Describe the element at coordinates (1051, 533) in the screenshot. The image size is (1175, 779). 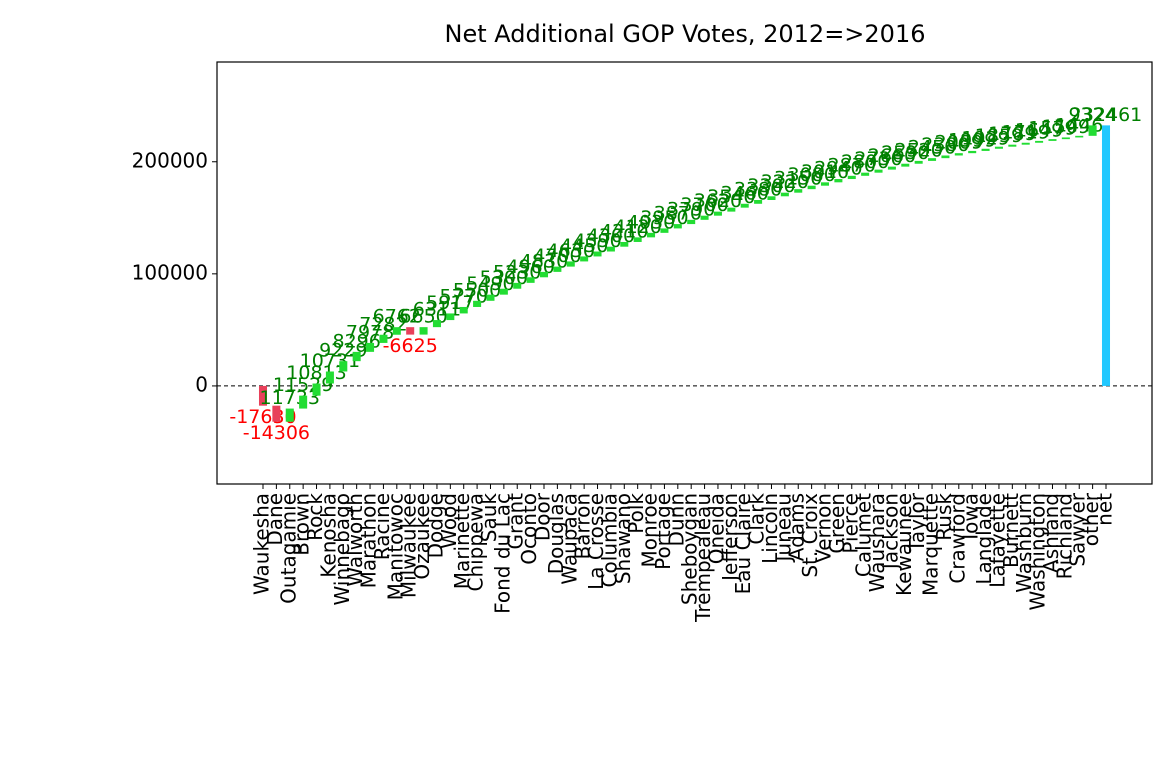
I see `x-tick-label: Ashland` at that location.